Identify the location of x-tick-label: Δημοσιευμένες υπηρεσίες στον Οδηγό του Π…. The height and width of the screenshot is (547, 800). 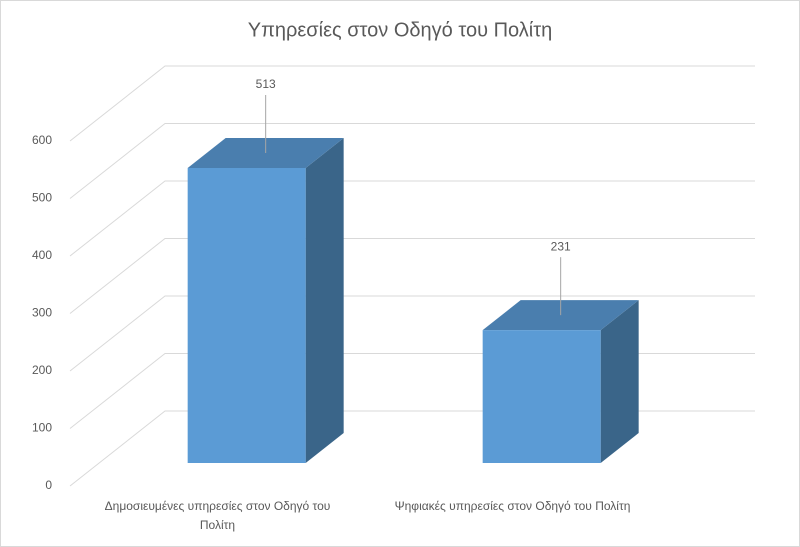
(217, 515).